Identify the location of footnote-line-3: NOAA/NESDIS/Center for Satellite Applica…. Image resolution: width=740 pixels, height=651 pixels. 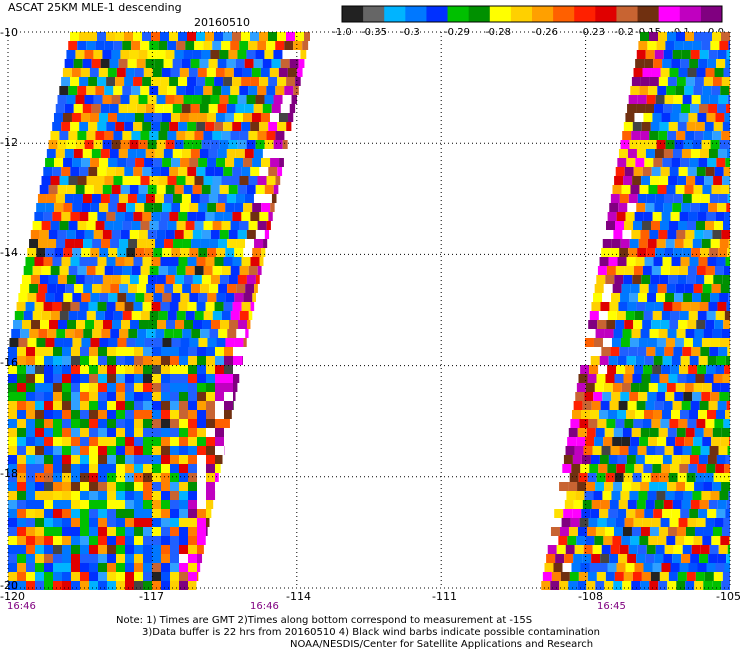
(441, 645).